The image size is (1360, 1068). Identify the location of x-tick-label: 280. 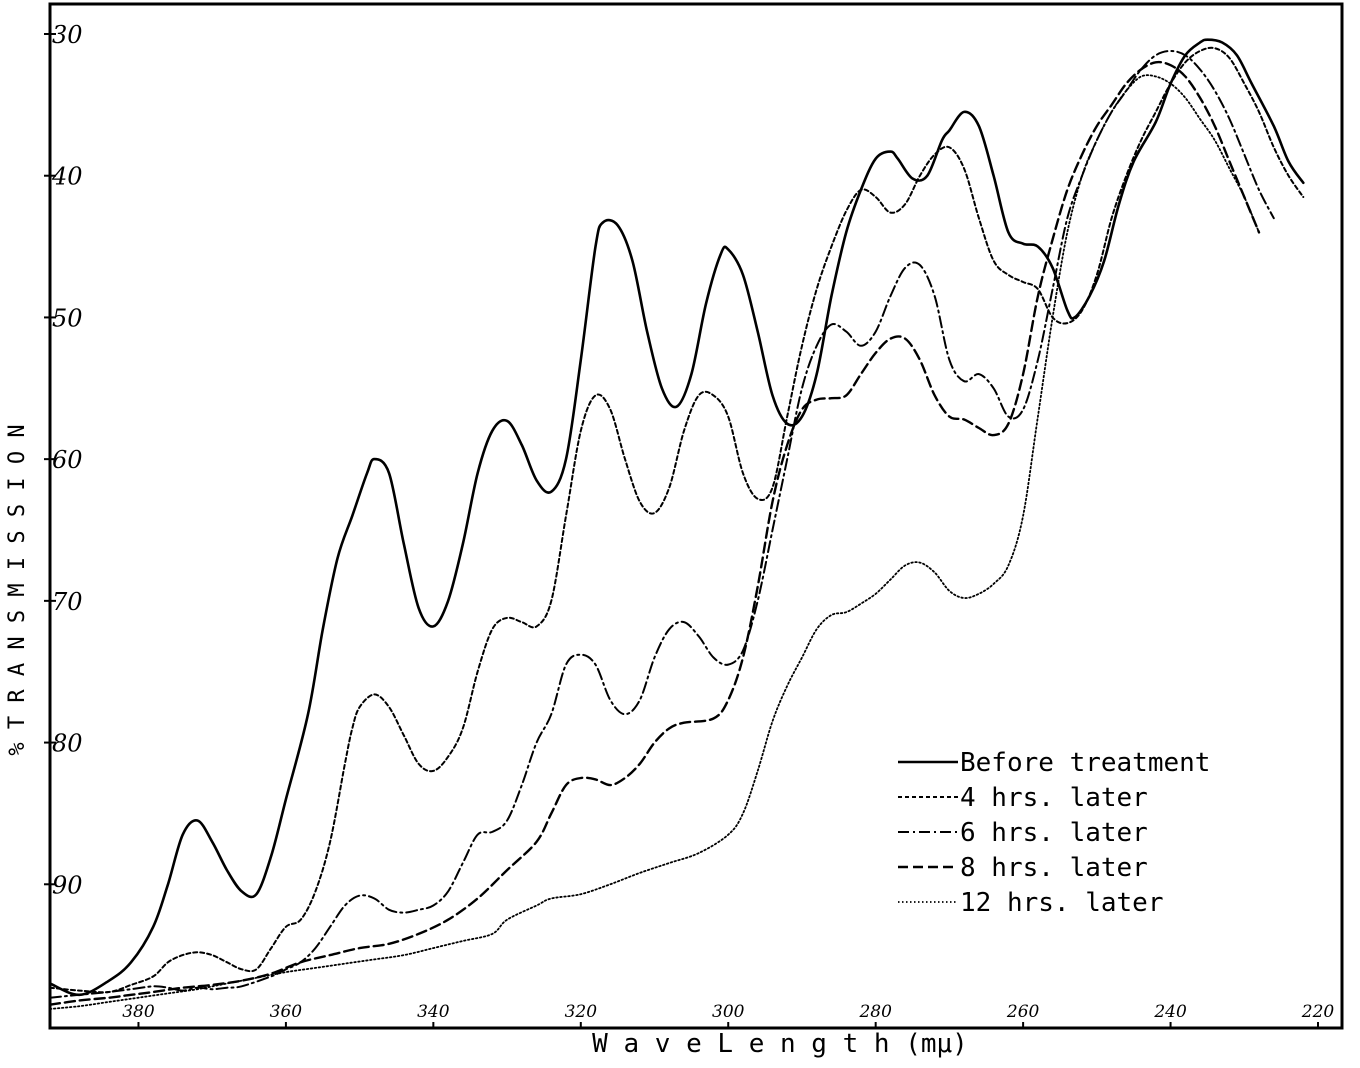
(875, 1012).